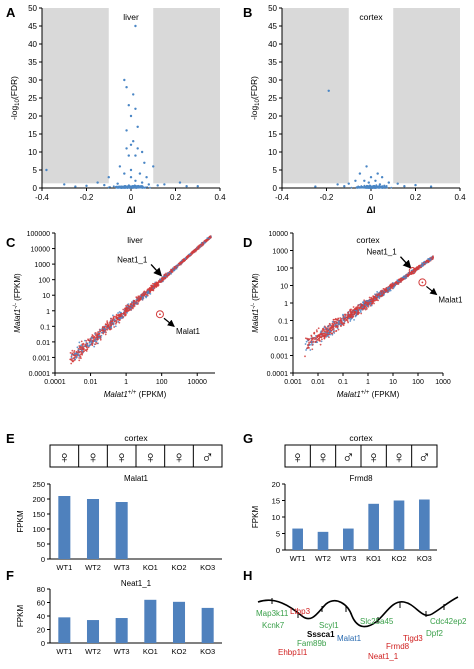 This screenshot has width=474, height=669. What do you see at coordinates (284, 287) in the screenshot?
I see `y-tick-label: 10` at bounding box center [284, 287].